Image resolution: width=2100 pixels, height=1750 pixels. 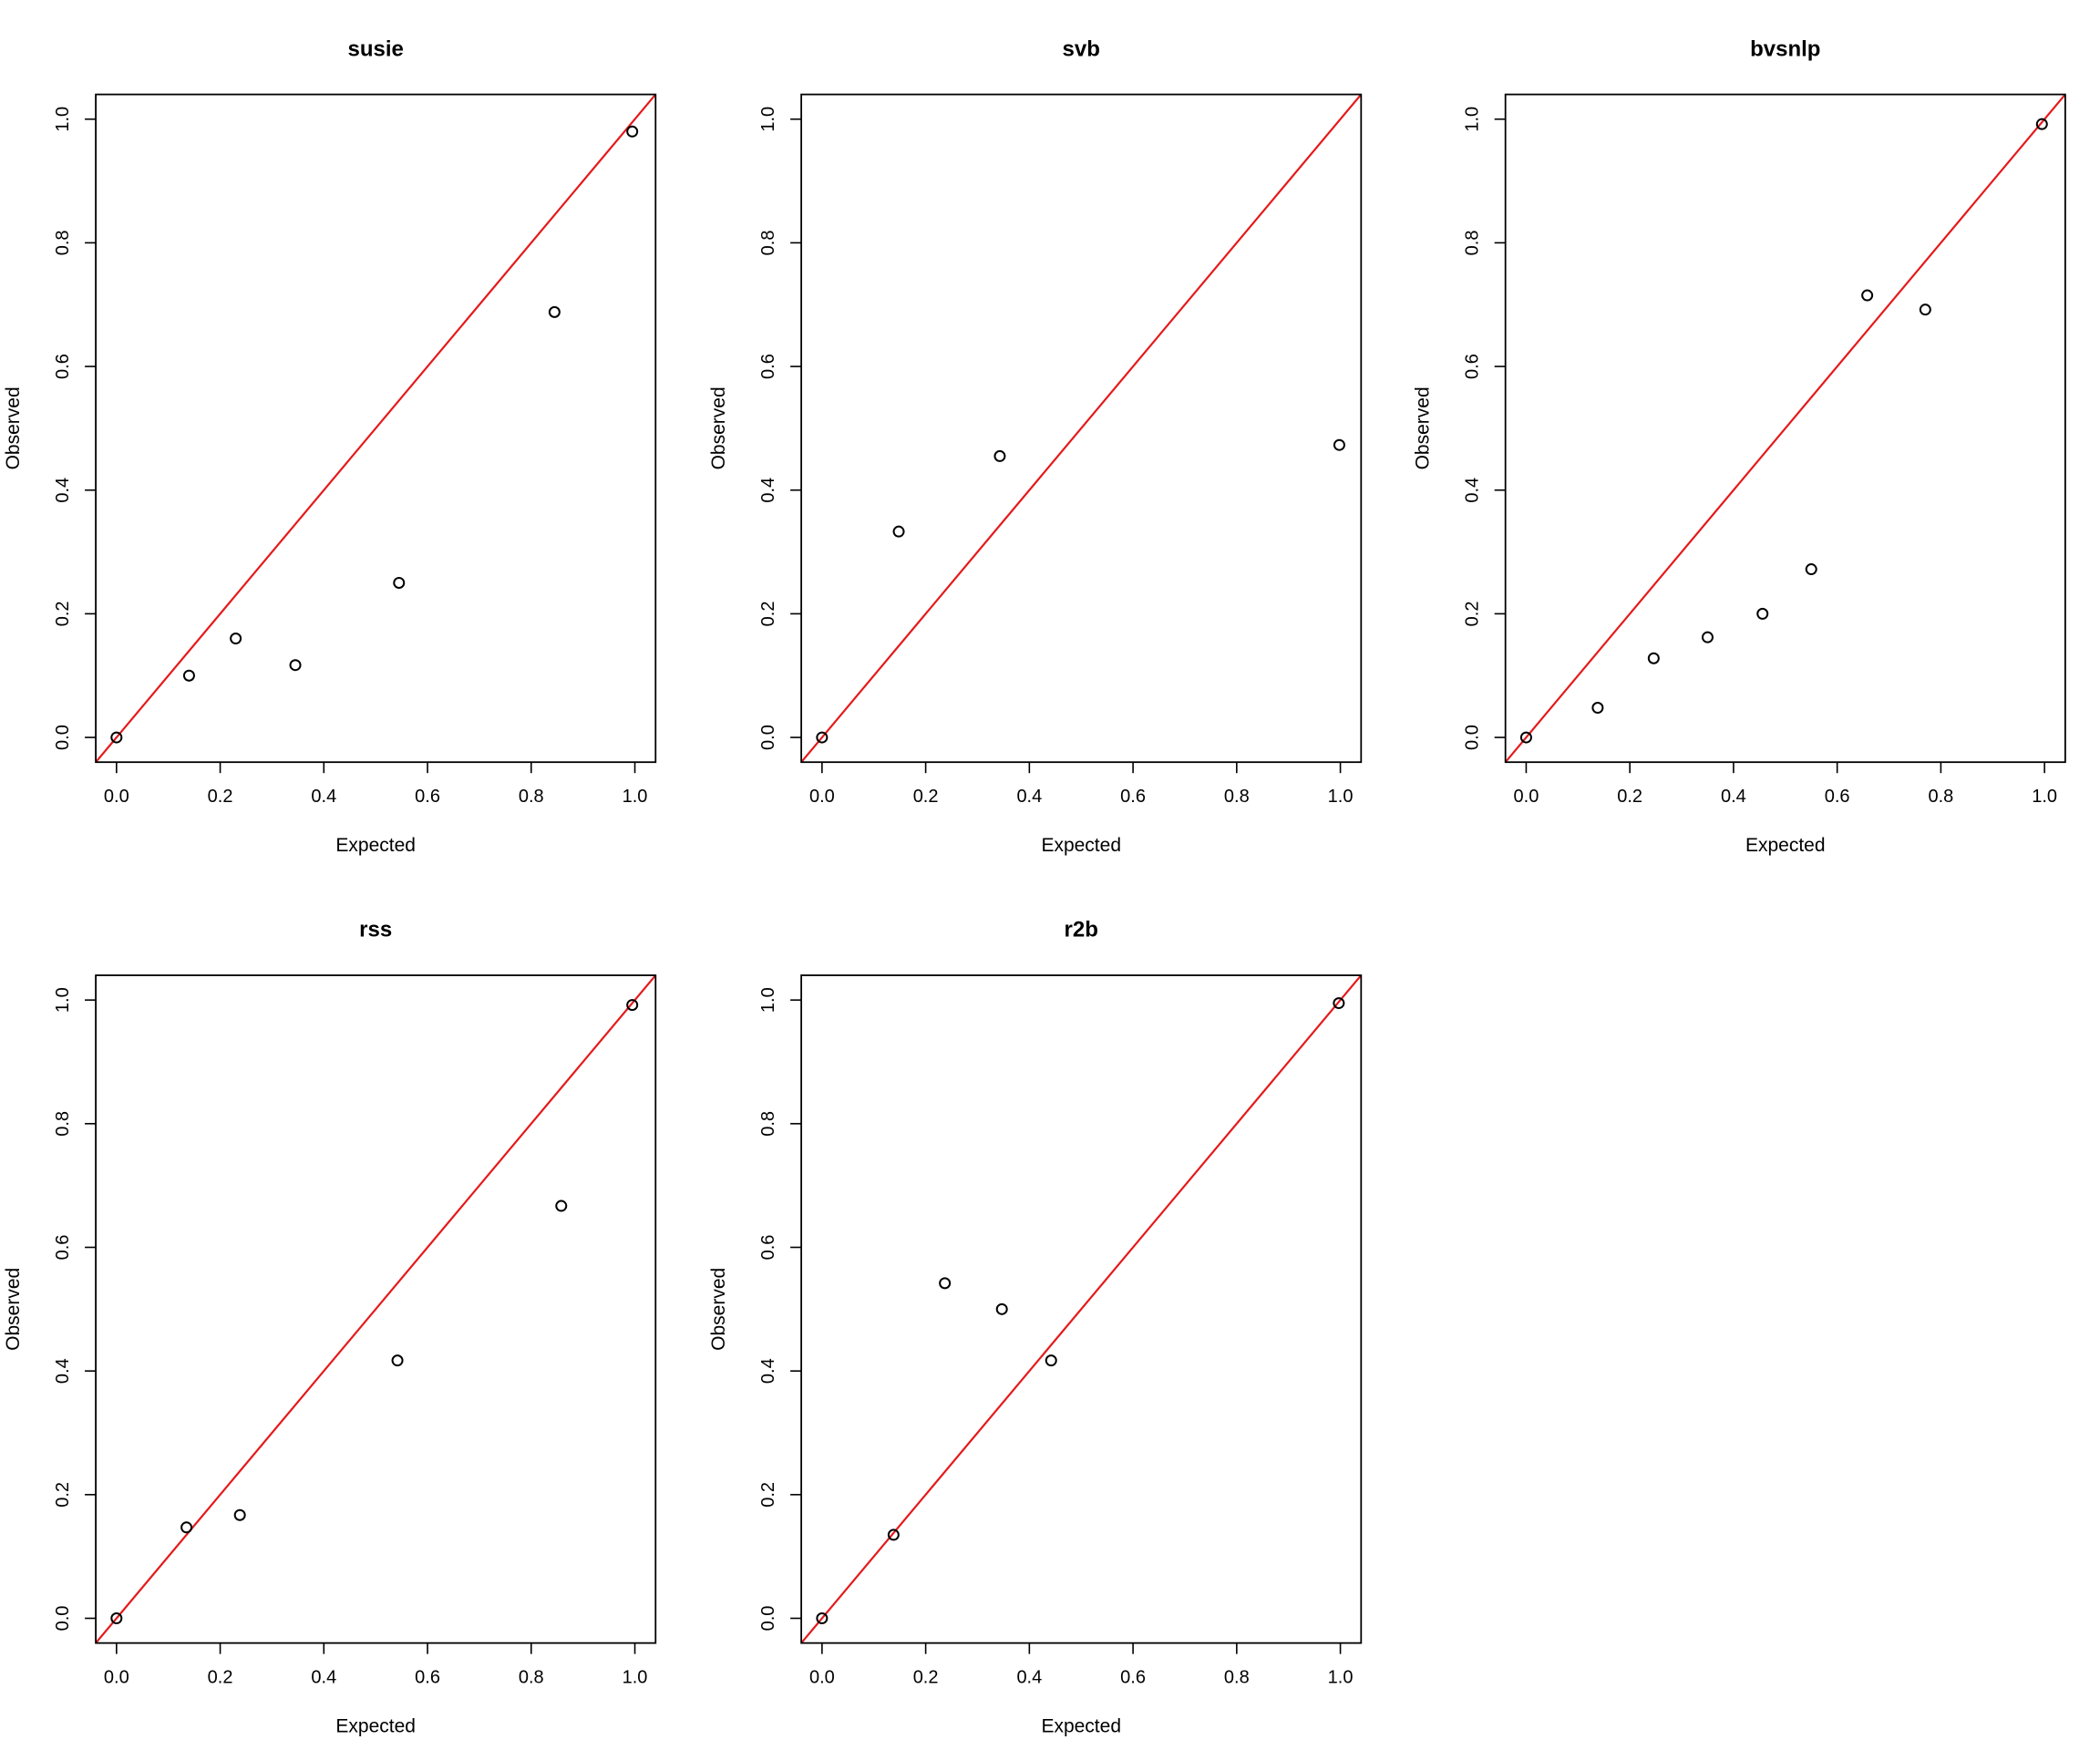 I want to click on chart-title: svb, so click(x=1081, y=49).